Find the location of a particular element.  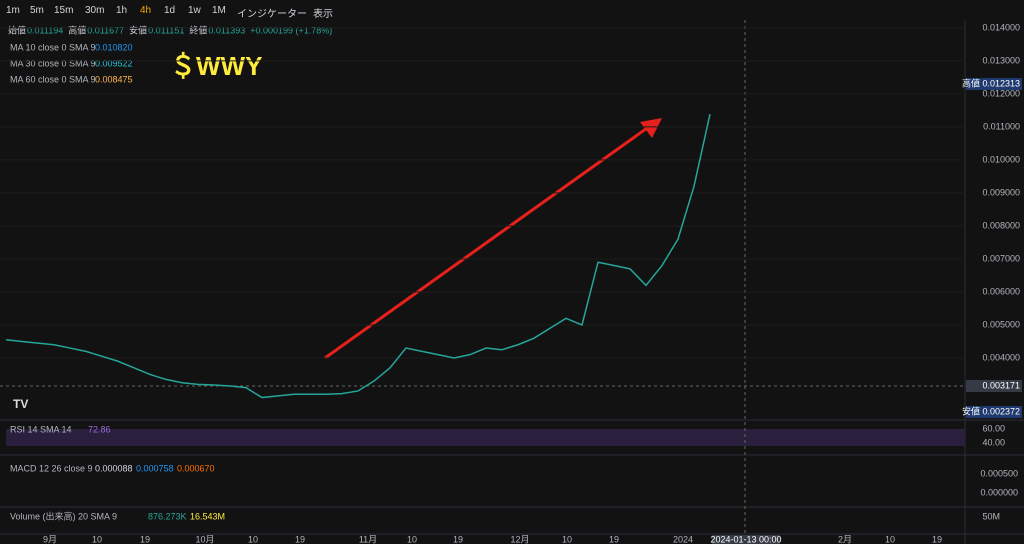

macd-value: 0.000670 is located at coordinates (196, 468).